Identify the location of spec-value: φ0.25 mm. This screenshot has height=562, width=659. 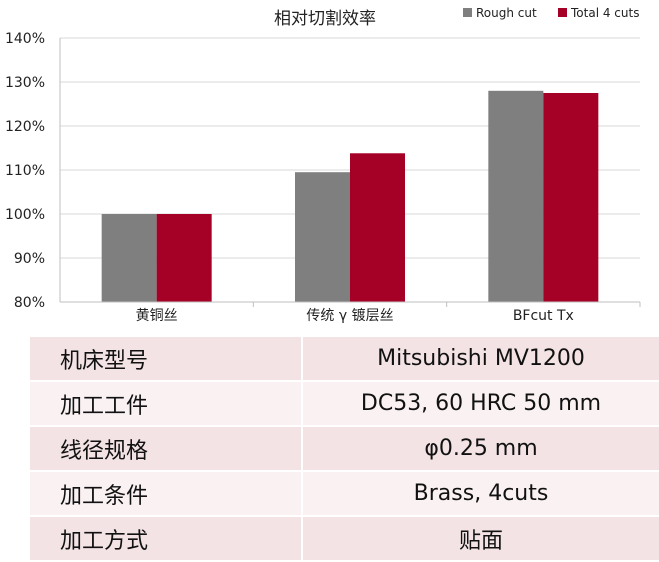
(480, 449).